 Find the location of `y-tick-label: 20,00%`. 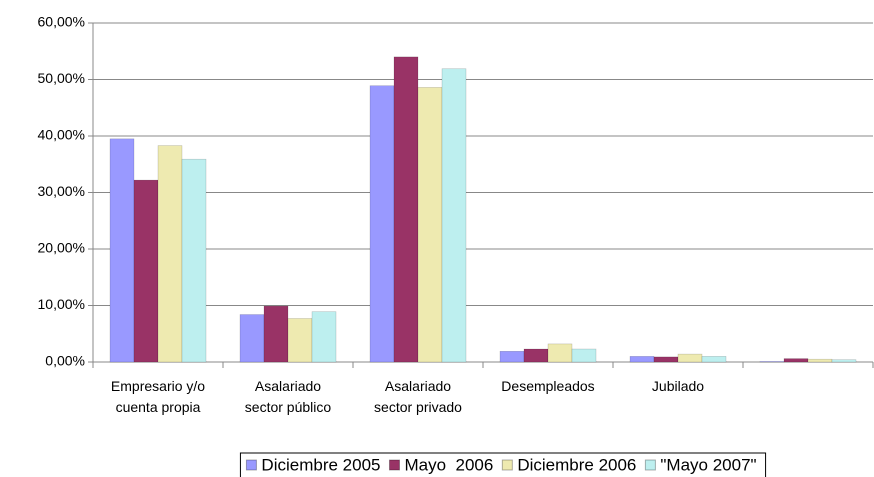

y-tick-label: 20,00% is located at coordinates (61, 248).